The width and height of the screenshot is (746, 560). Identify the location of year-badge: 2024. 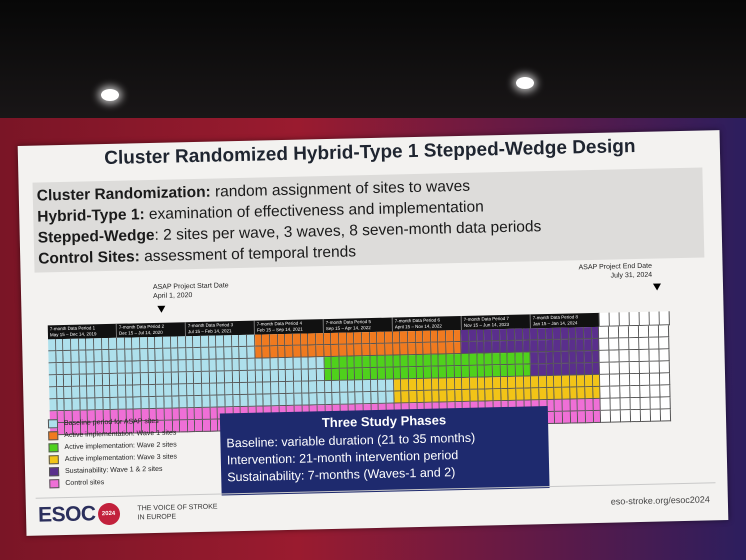
(108, 514).